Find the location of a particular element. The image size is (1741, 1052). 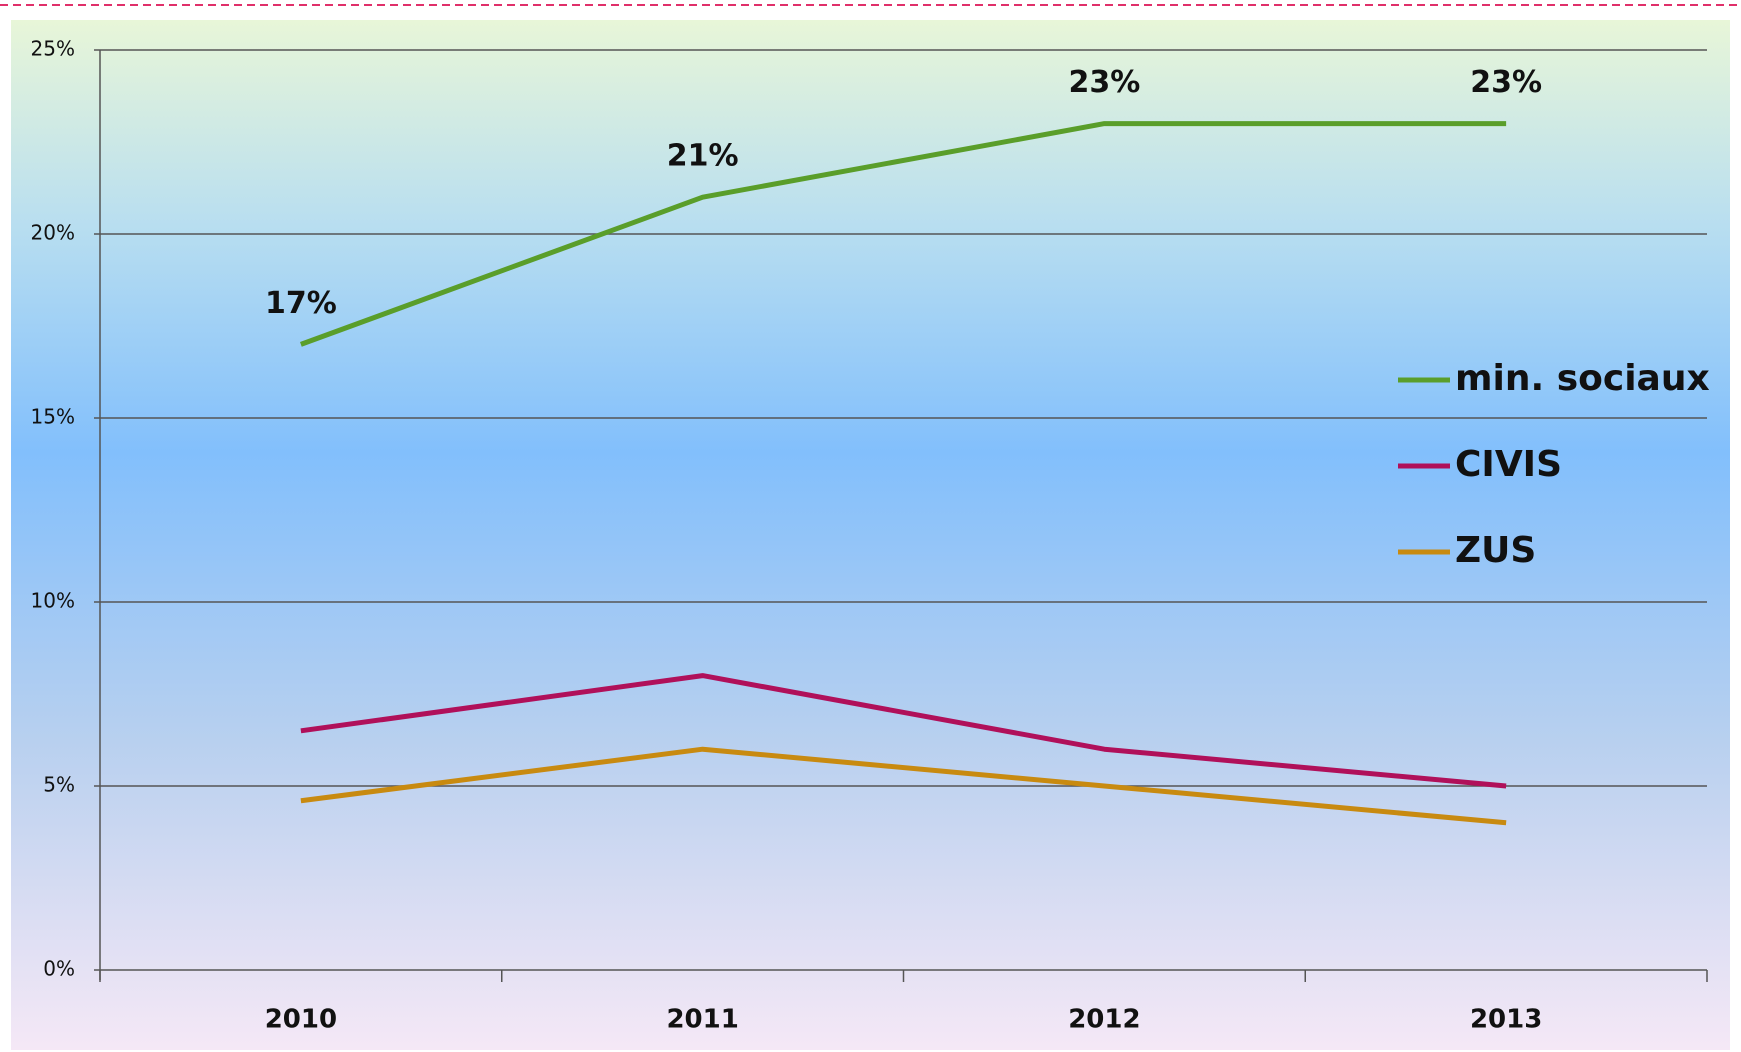

data-label: 21% is located at coordinates (703, 156).